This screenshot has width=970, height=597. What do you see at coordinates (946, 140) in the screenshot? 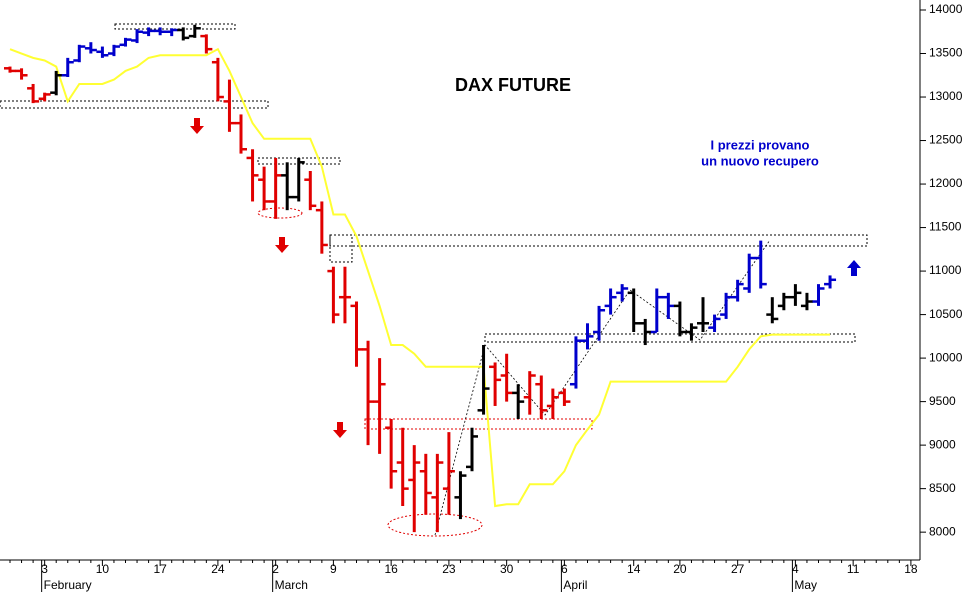
I see `y-tick-label: 12500` at bounding box center [946, 140].